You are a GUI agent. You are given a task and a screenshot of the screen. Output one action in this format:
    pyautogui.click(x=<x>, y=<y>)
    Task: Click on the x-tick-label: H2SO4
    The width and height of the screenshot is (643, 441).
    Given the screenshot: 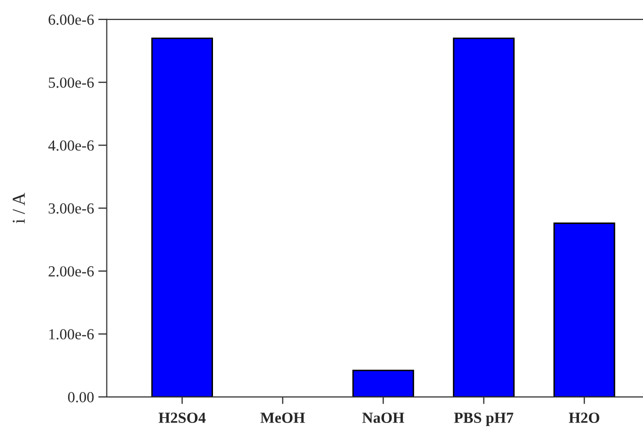 What is the action you would take?
    pyautogui.click(x=182, y=417)
    